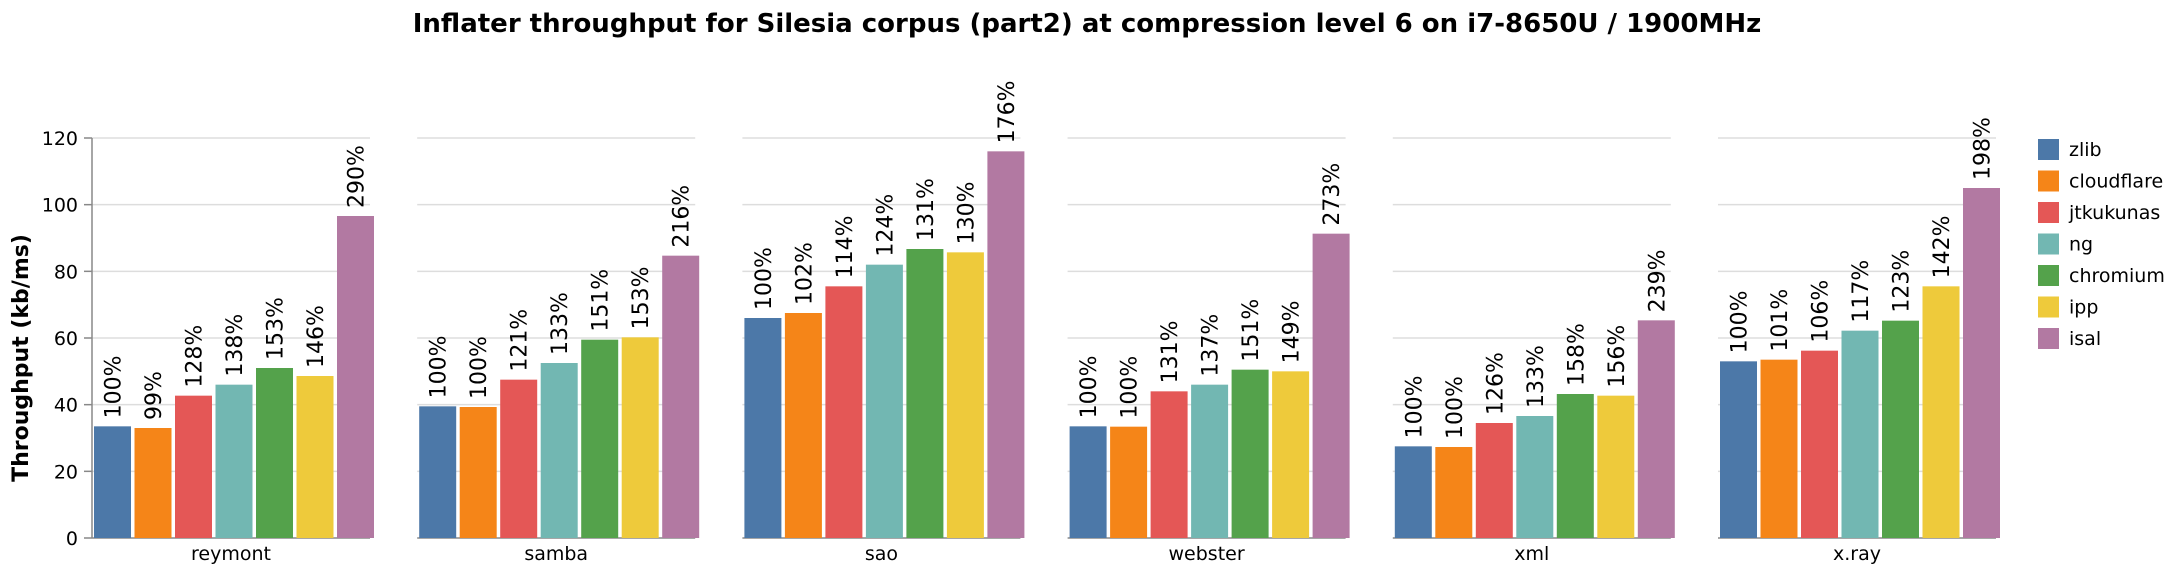 This screenshot has width=2174, height=570. What do you see at coordinates (600, 438) in the screenshot?
I see `bar-chromium-samba` at bounding box center [600, 438].